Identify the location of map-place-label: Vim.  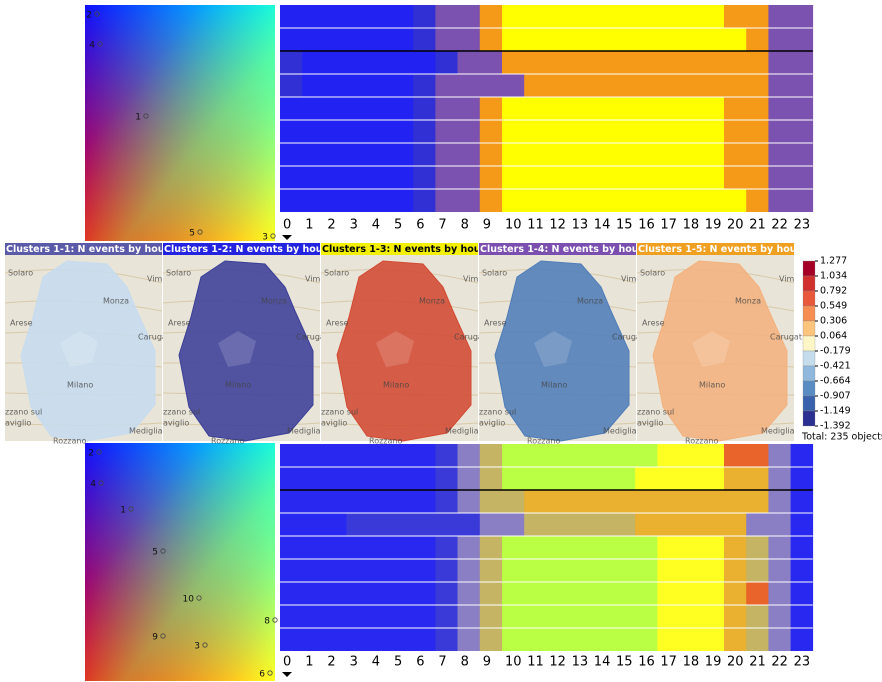
(155, 279).